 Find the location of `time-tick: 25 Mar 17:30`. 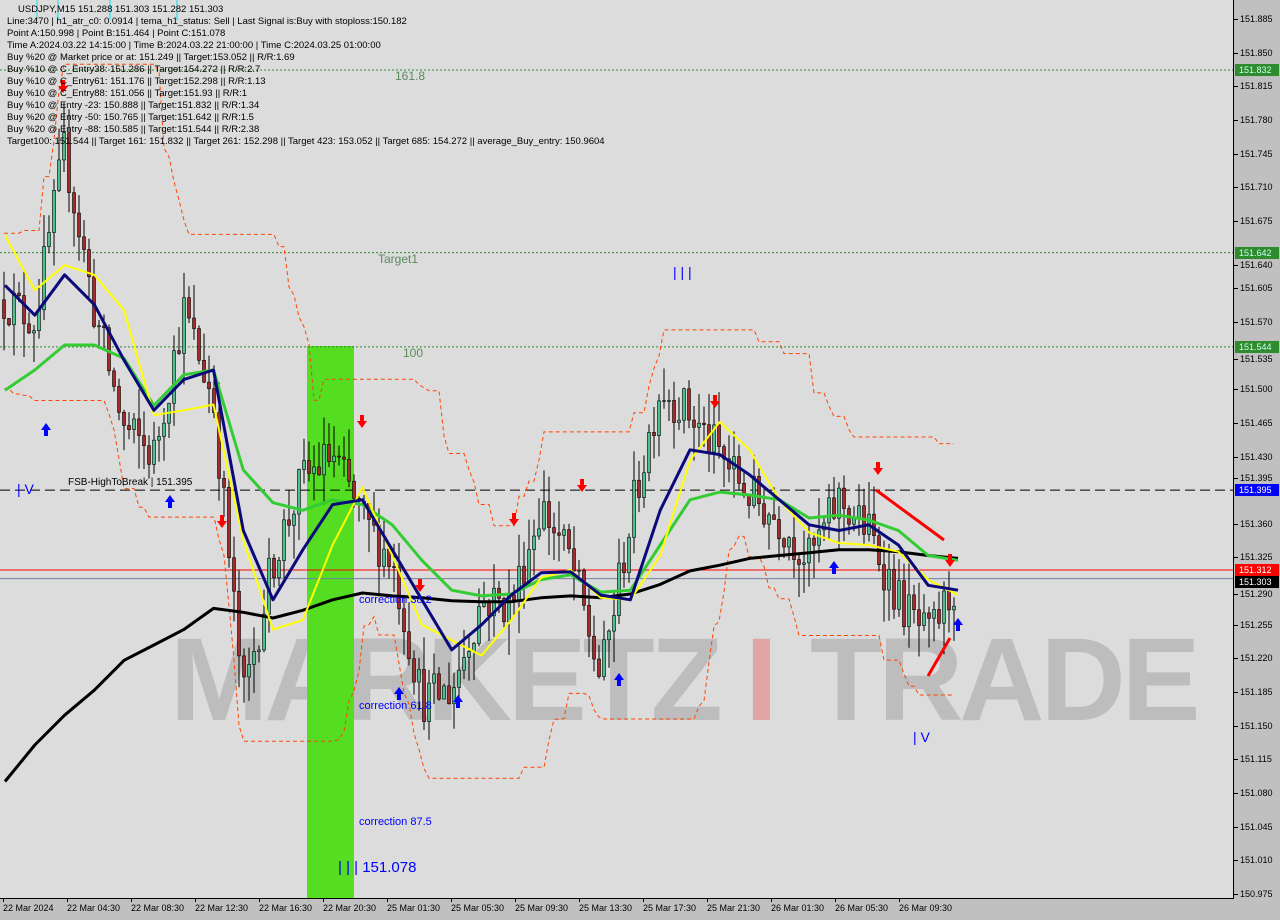

time-tick: 25 Mar 17:30 is located at coordinates (670, 905).